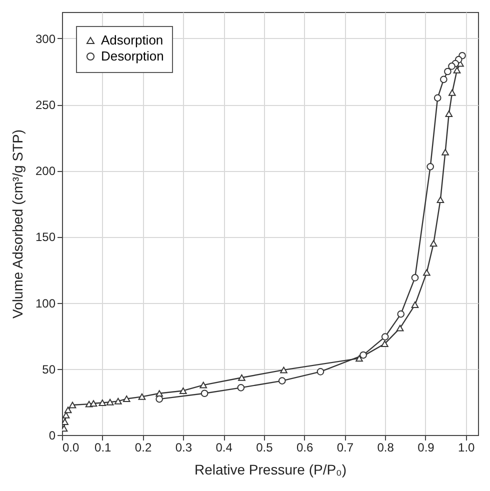  What do you see at coordinates (45, 39) in the screenshot?
I see `y-tick-label: 300` at bounding box center [45, 39].